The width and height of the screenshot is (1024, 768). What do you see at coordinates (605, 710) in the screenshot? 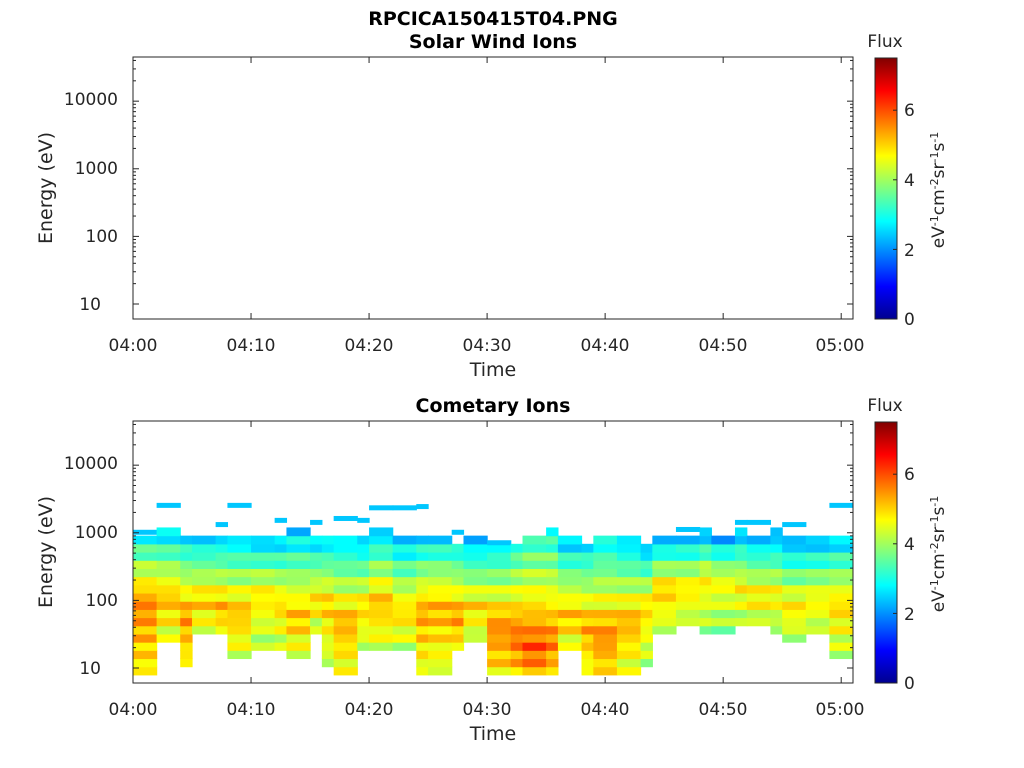
I see `x-tick-label: 04:40` at bounding box center [605, 710].